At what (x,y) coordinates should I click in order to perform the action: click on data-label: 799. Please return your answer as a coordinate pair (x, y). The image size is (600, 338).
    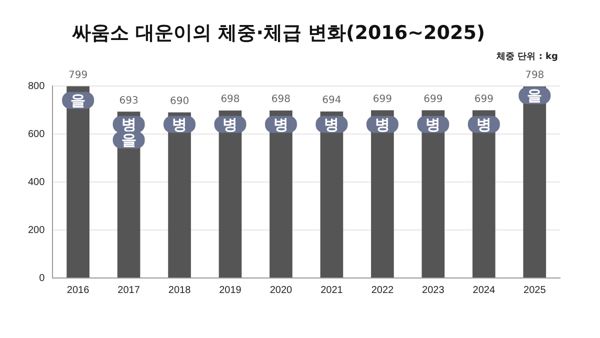
    Looking at the image, I should click on (78, 75).